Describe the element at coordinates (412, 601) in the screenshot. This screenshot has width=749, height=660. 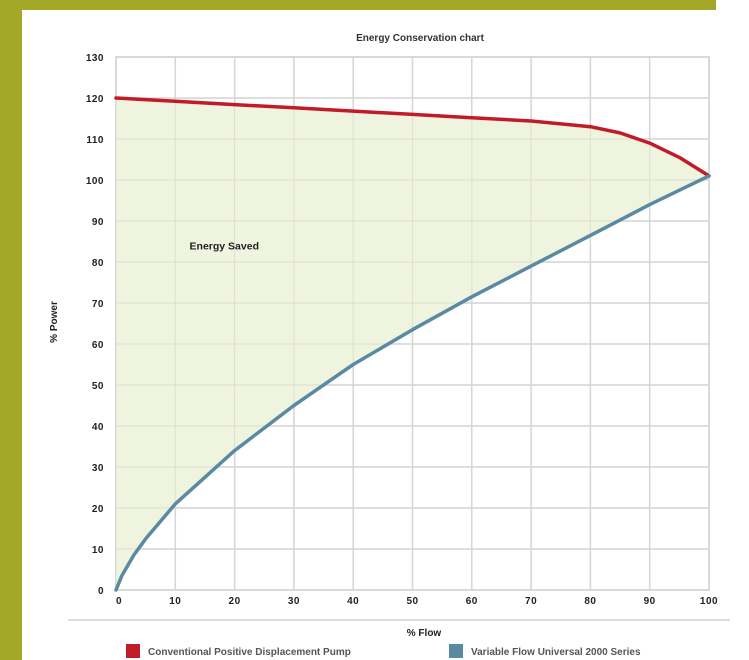
I see `x-tick-label: 50` at that location.